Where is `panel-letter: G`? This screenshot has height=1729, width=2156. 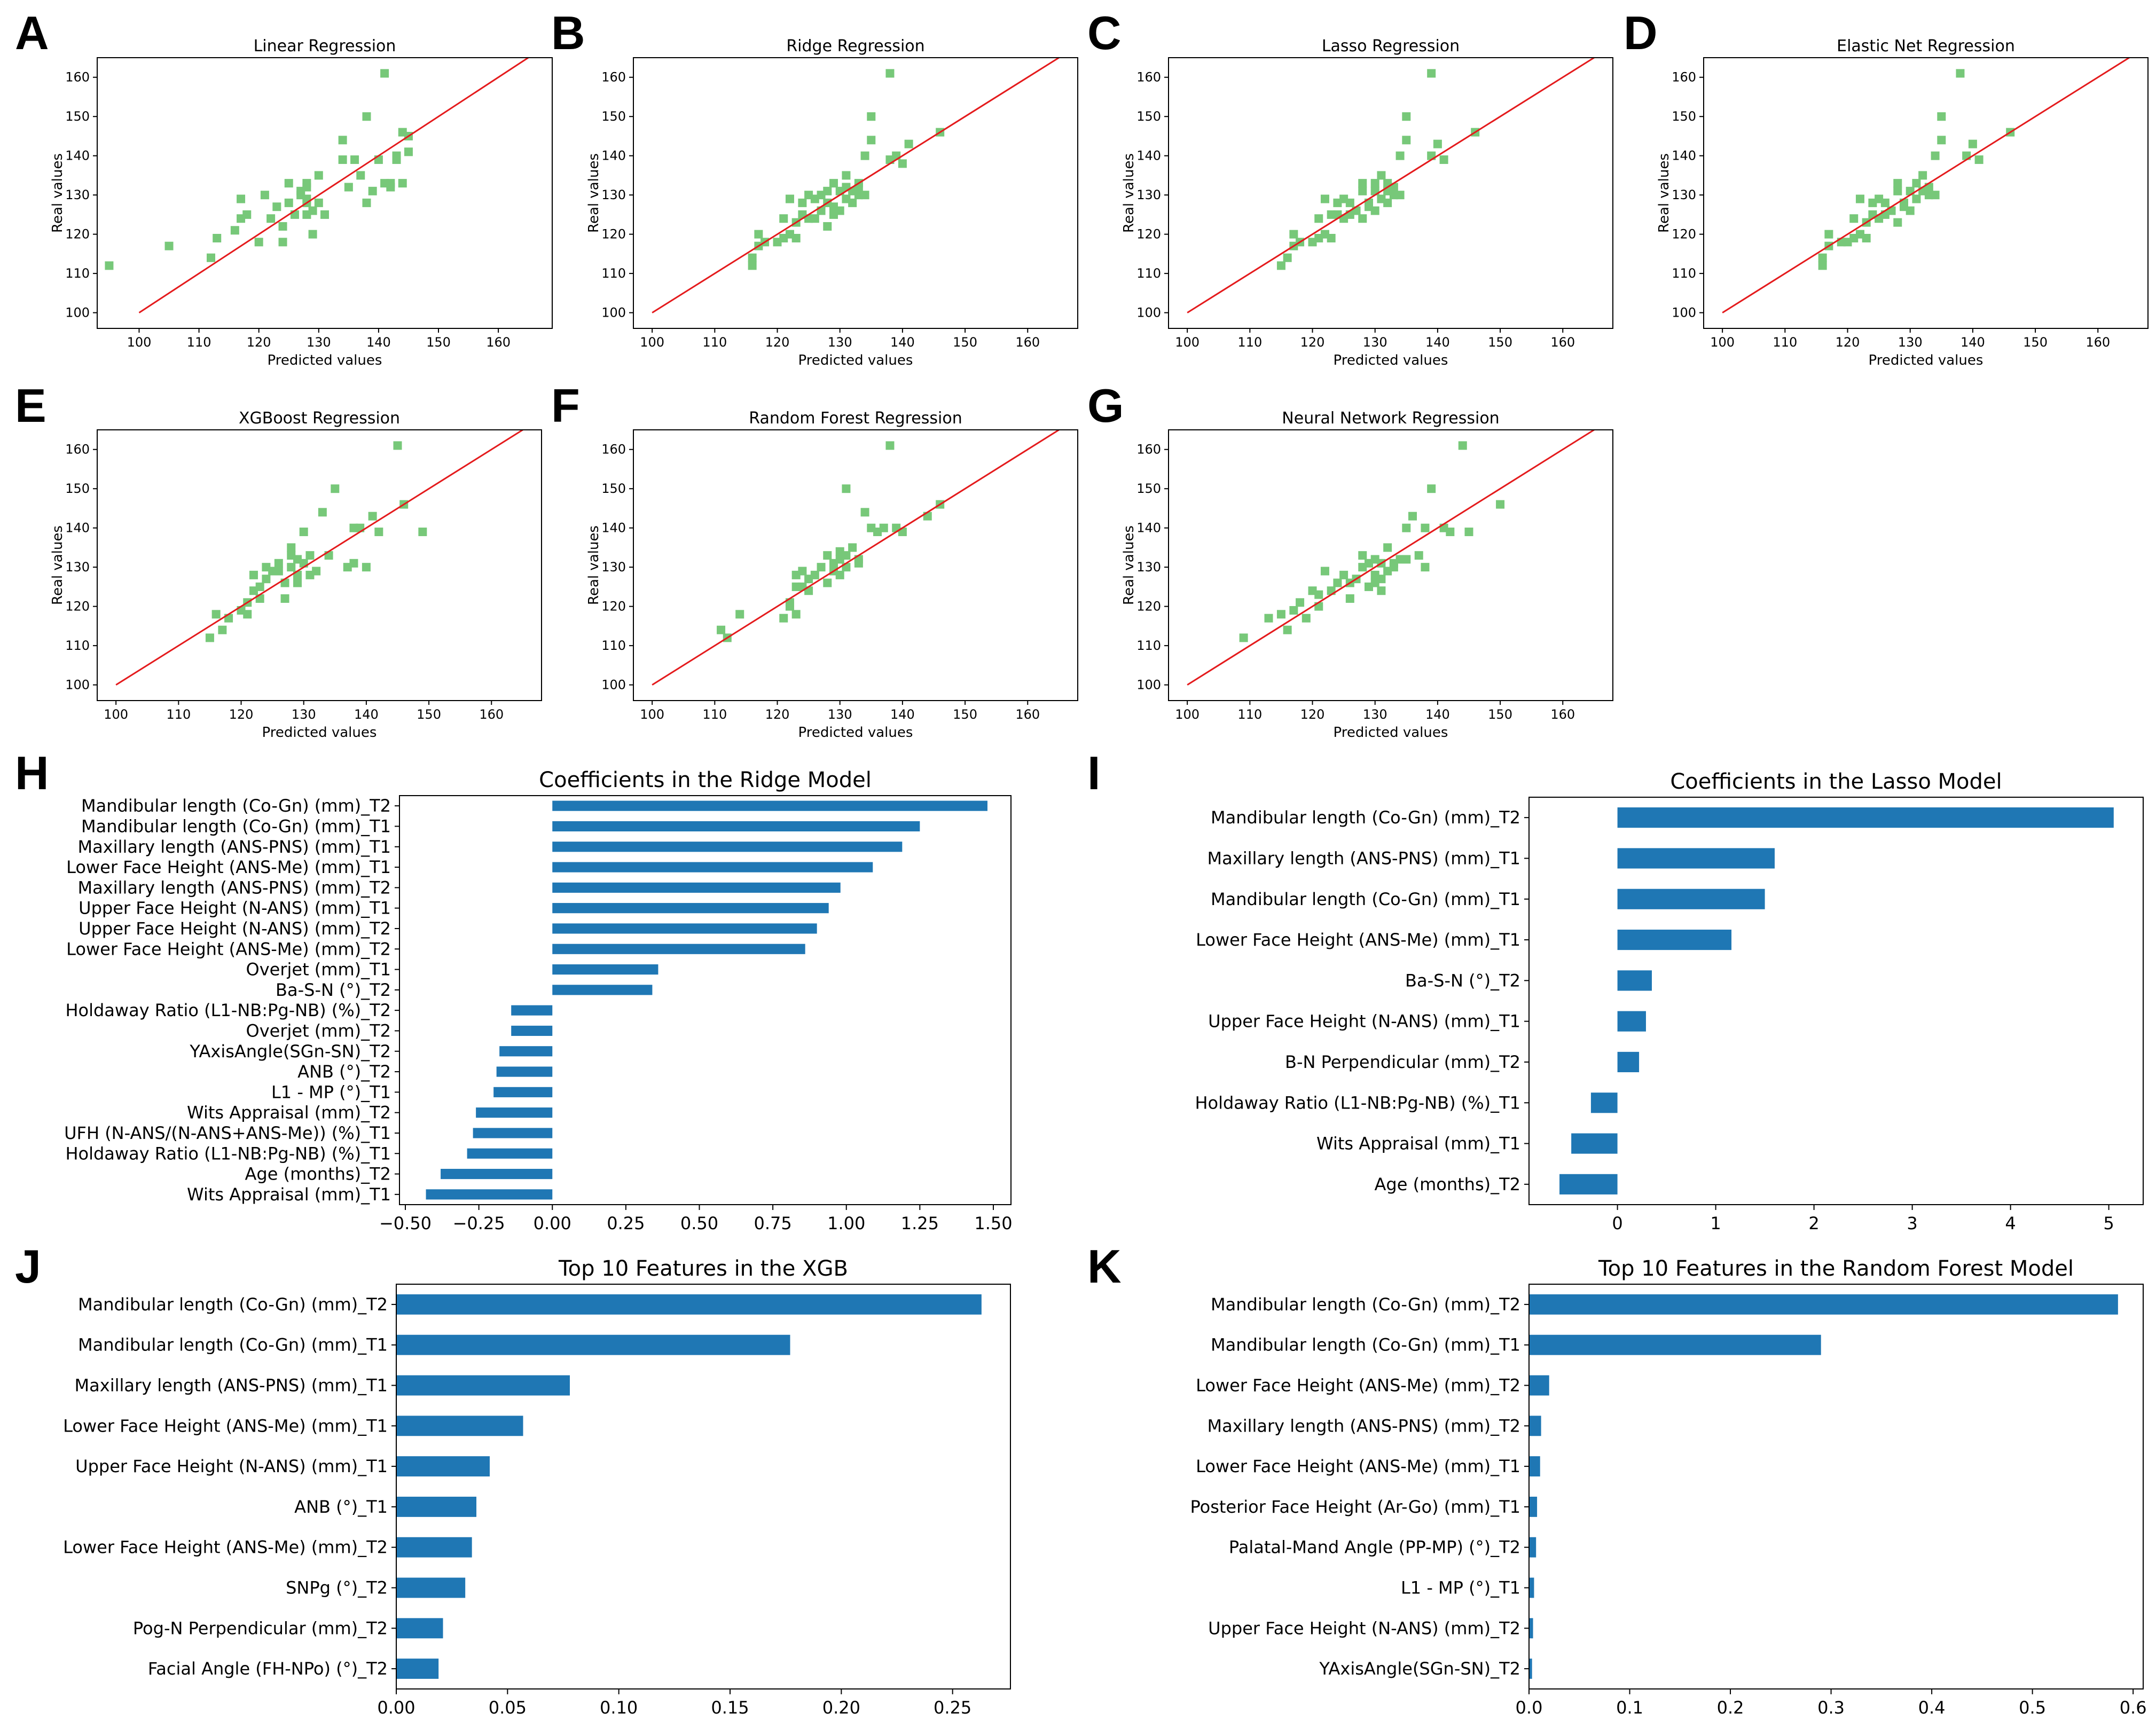
panel-letter: G is located at coordinates (1105, 405).